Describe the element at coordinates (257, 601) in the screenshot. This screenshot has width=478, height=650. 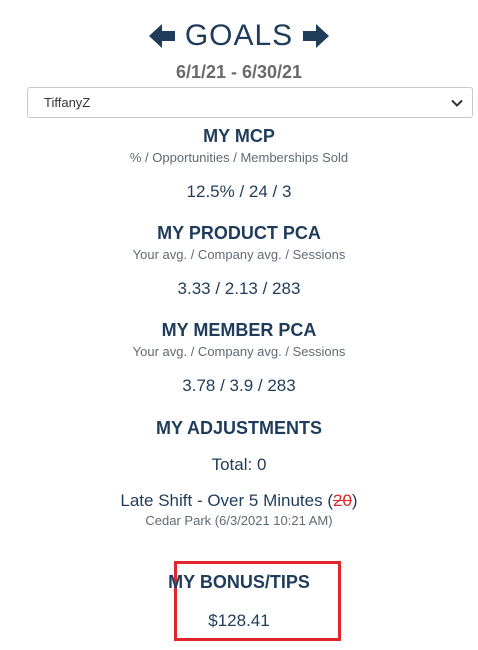
I see `bonus-highlight-box` at that location.